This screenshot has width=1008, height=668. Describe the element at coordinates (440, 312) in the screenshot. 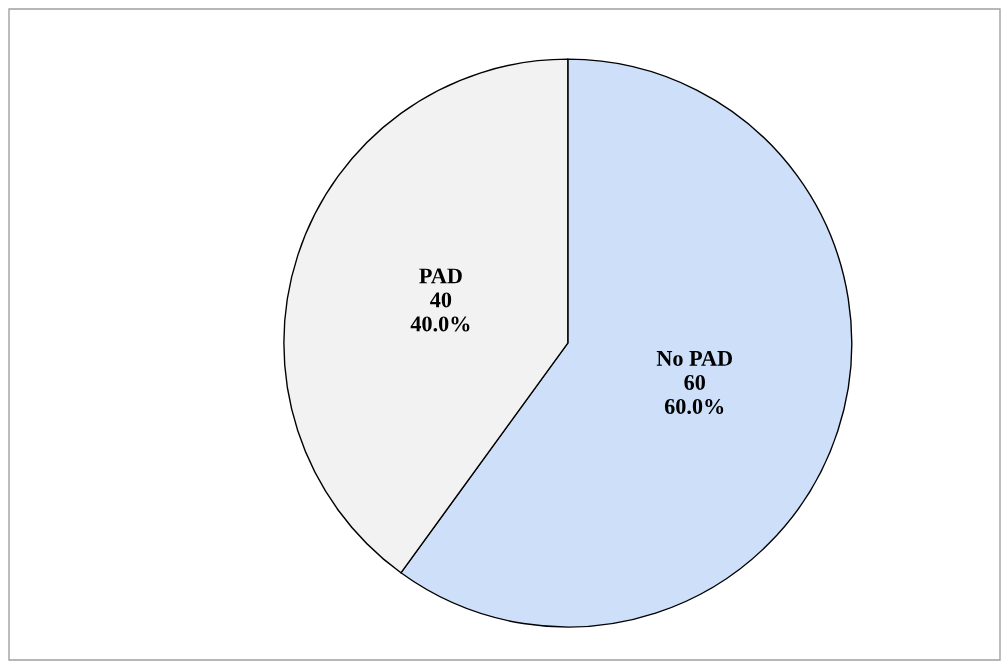

I see `data-label: 40 40.0%` at that location.